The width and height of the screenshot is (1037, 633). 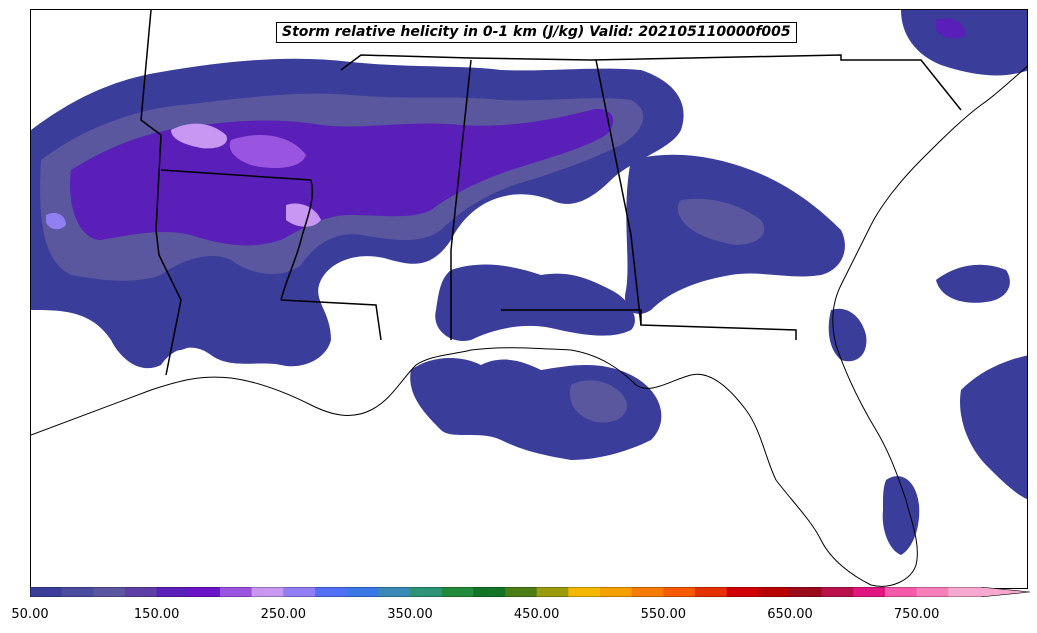 I want to click on colorbar-extend-arrow, so click(x=1005, y=592).